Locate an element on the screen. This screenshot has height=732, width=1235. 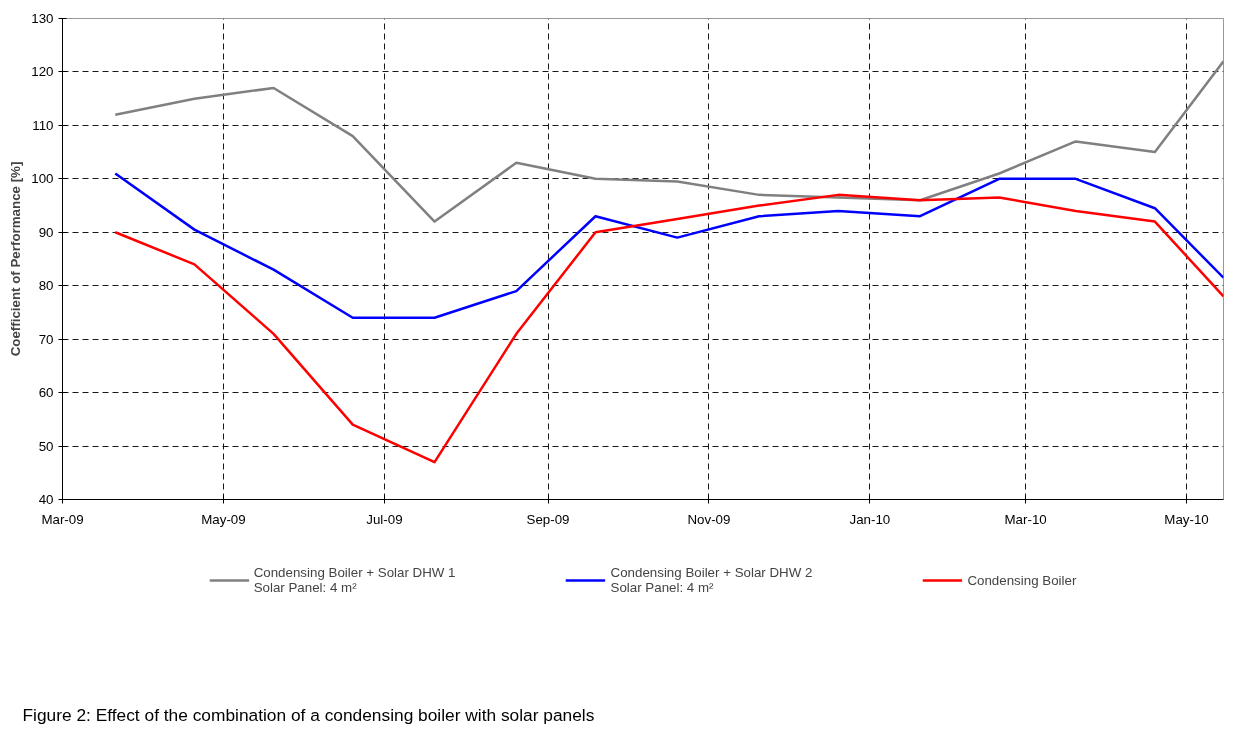
y-tick-label: 70 is located at coordinates (46, 339).